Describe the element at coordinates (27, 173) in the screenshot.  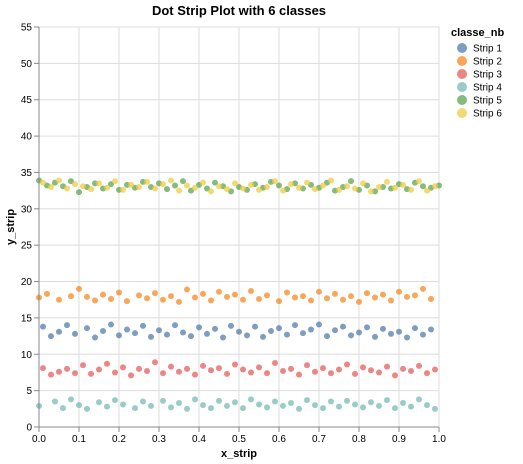
I see `y-tick-label: 35` at that location.